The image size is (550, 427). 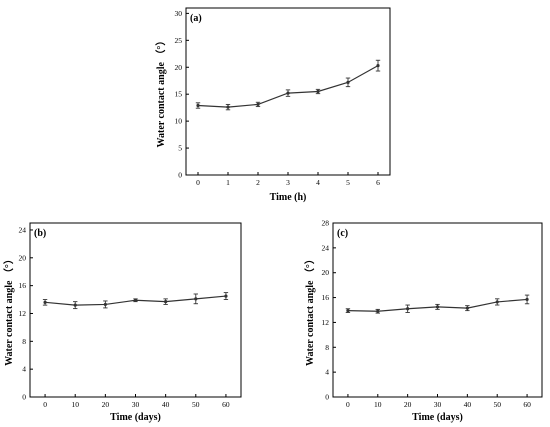 What do you see at coordinates (180, 148) in the screenshot?
I see `y-tick-label: 5` at bounding box center [180, 148].